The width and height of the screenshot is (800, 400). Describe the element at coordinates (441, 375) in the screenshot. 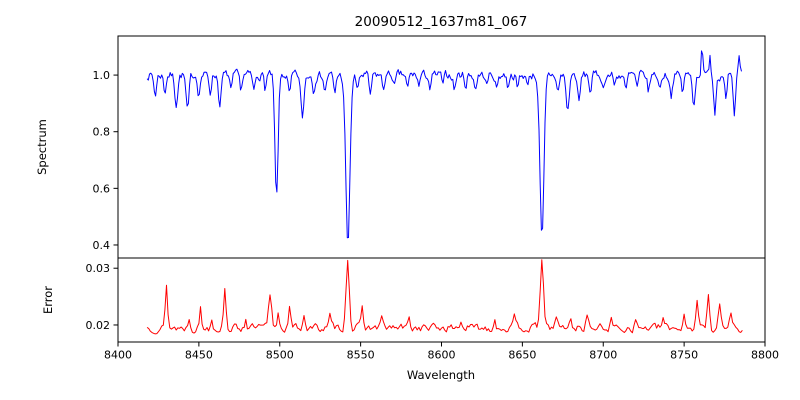

I see `x-axis-label: Wavelength` at that location.